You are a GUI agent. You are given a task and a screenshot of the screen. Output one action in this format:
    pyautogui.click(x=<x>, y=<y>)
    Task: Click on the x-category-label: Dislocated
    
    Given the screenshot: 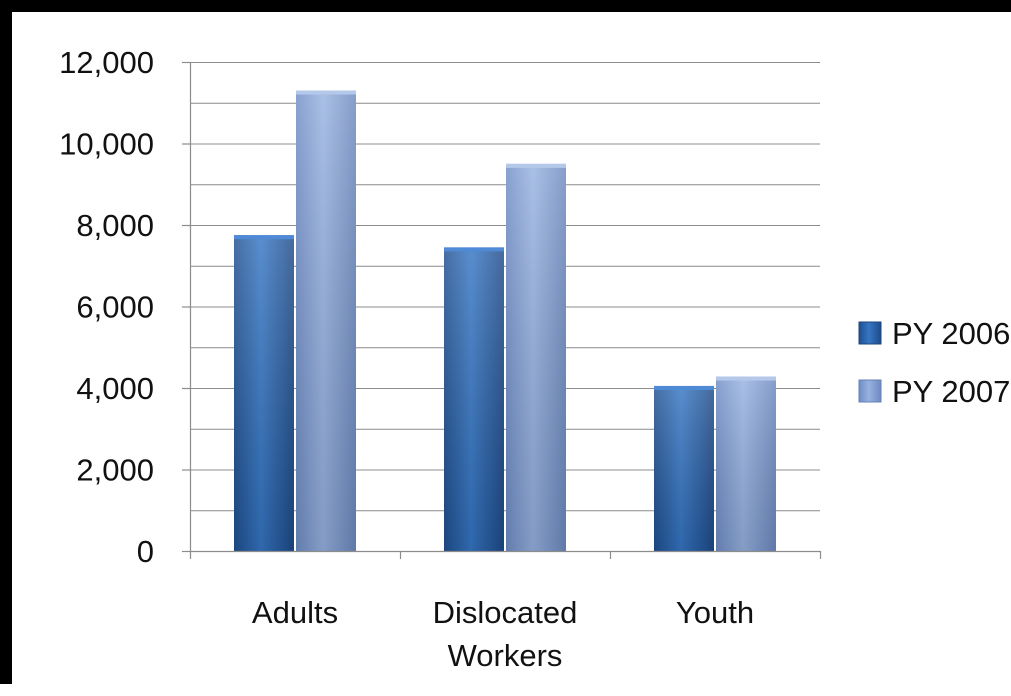 What is the action you would take?
    pyautogui.click(x=505, y=612)
    